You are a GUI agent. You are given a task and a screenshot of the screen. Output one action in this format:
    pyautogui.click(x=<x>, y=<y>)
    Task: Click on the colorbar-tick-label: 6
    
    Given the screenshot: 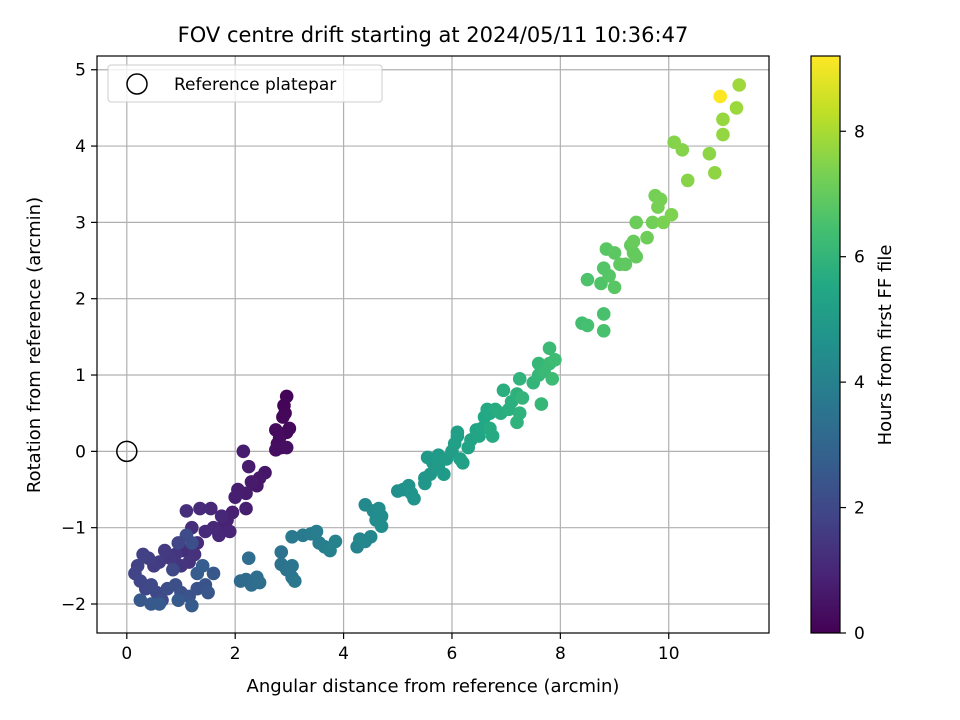 What is the action you would take?
    pyautogui.click(x=859, y=258)
    